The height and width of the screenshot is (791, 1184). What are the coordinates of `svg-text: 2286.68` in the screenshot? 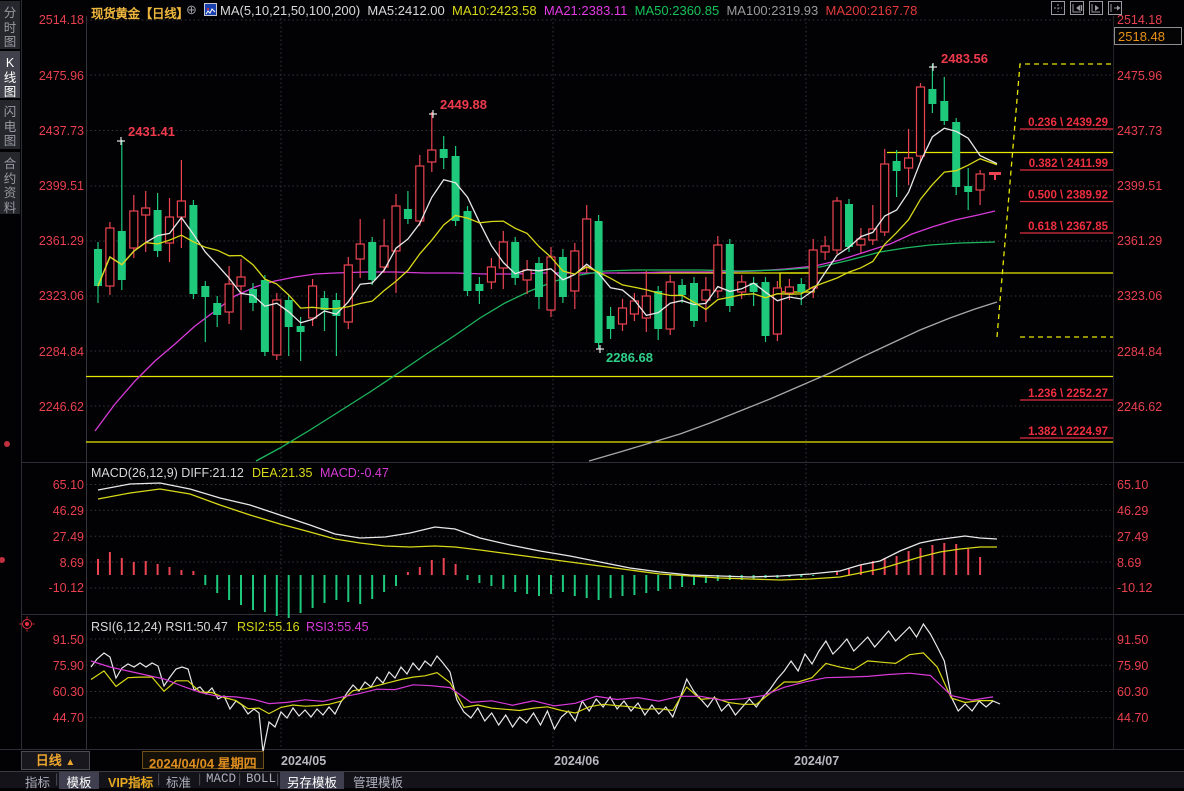 It's located at (629, 357).